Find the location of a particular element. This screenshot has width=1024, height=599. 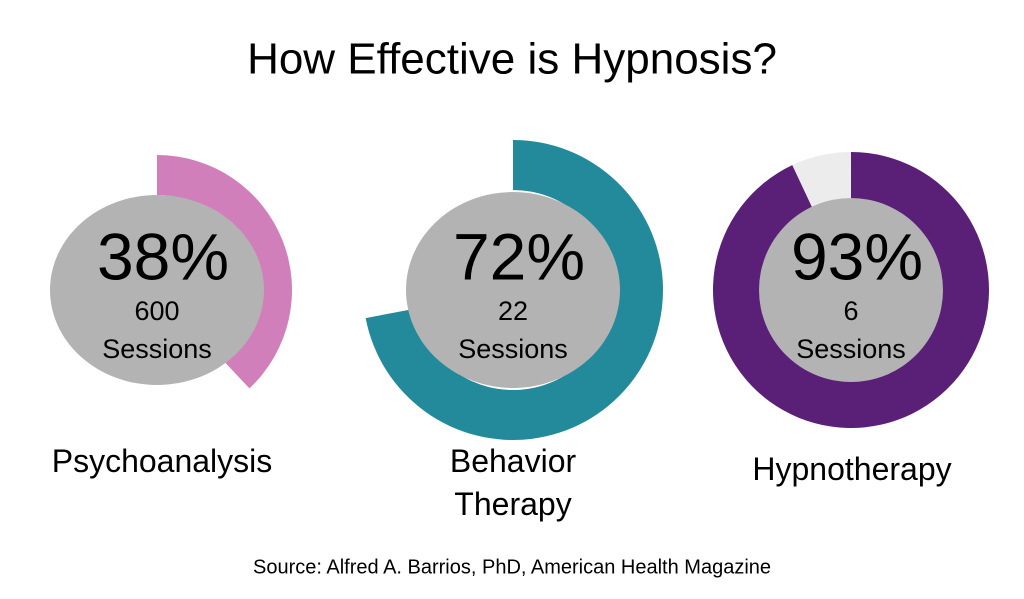

sessions-count: 6 is located at coordinates (850, 311).